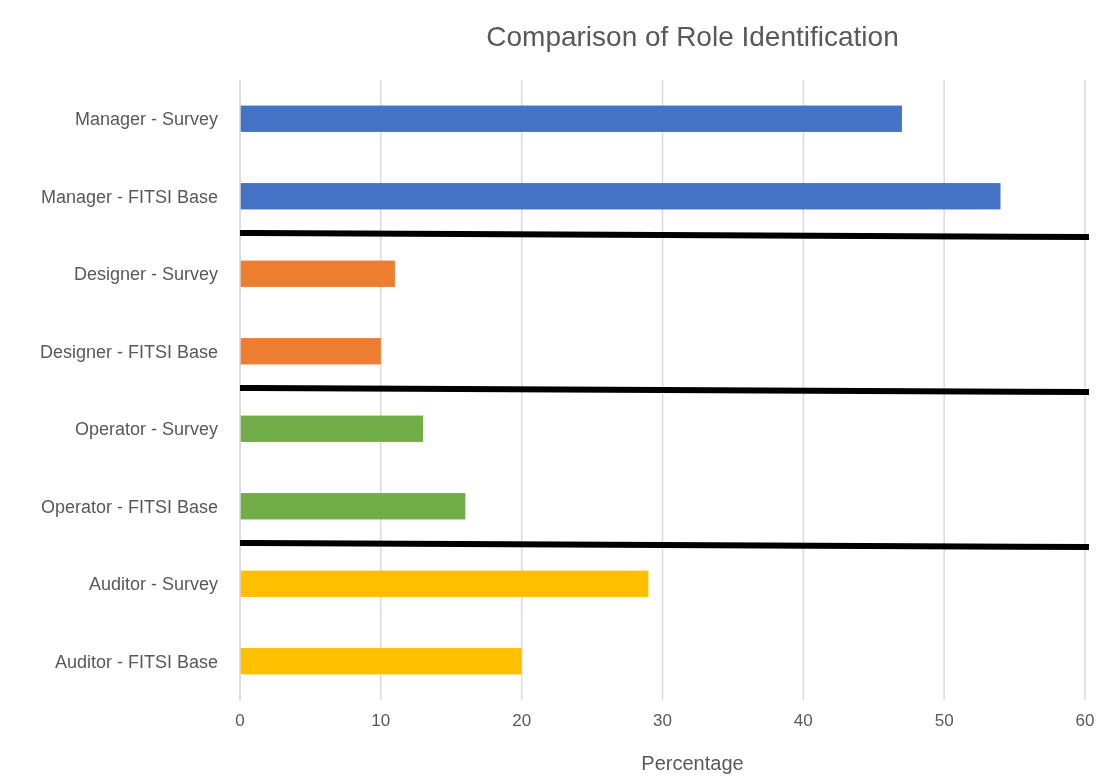 The image size is (1110, 781). Describe the element at coordinates (136, 661) in the screenshot. I see `y-tick-label: Auditor - FITSI Base` at that location.